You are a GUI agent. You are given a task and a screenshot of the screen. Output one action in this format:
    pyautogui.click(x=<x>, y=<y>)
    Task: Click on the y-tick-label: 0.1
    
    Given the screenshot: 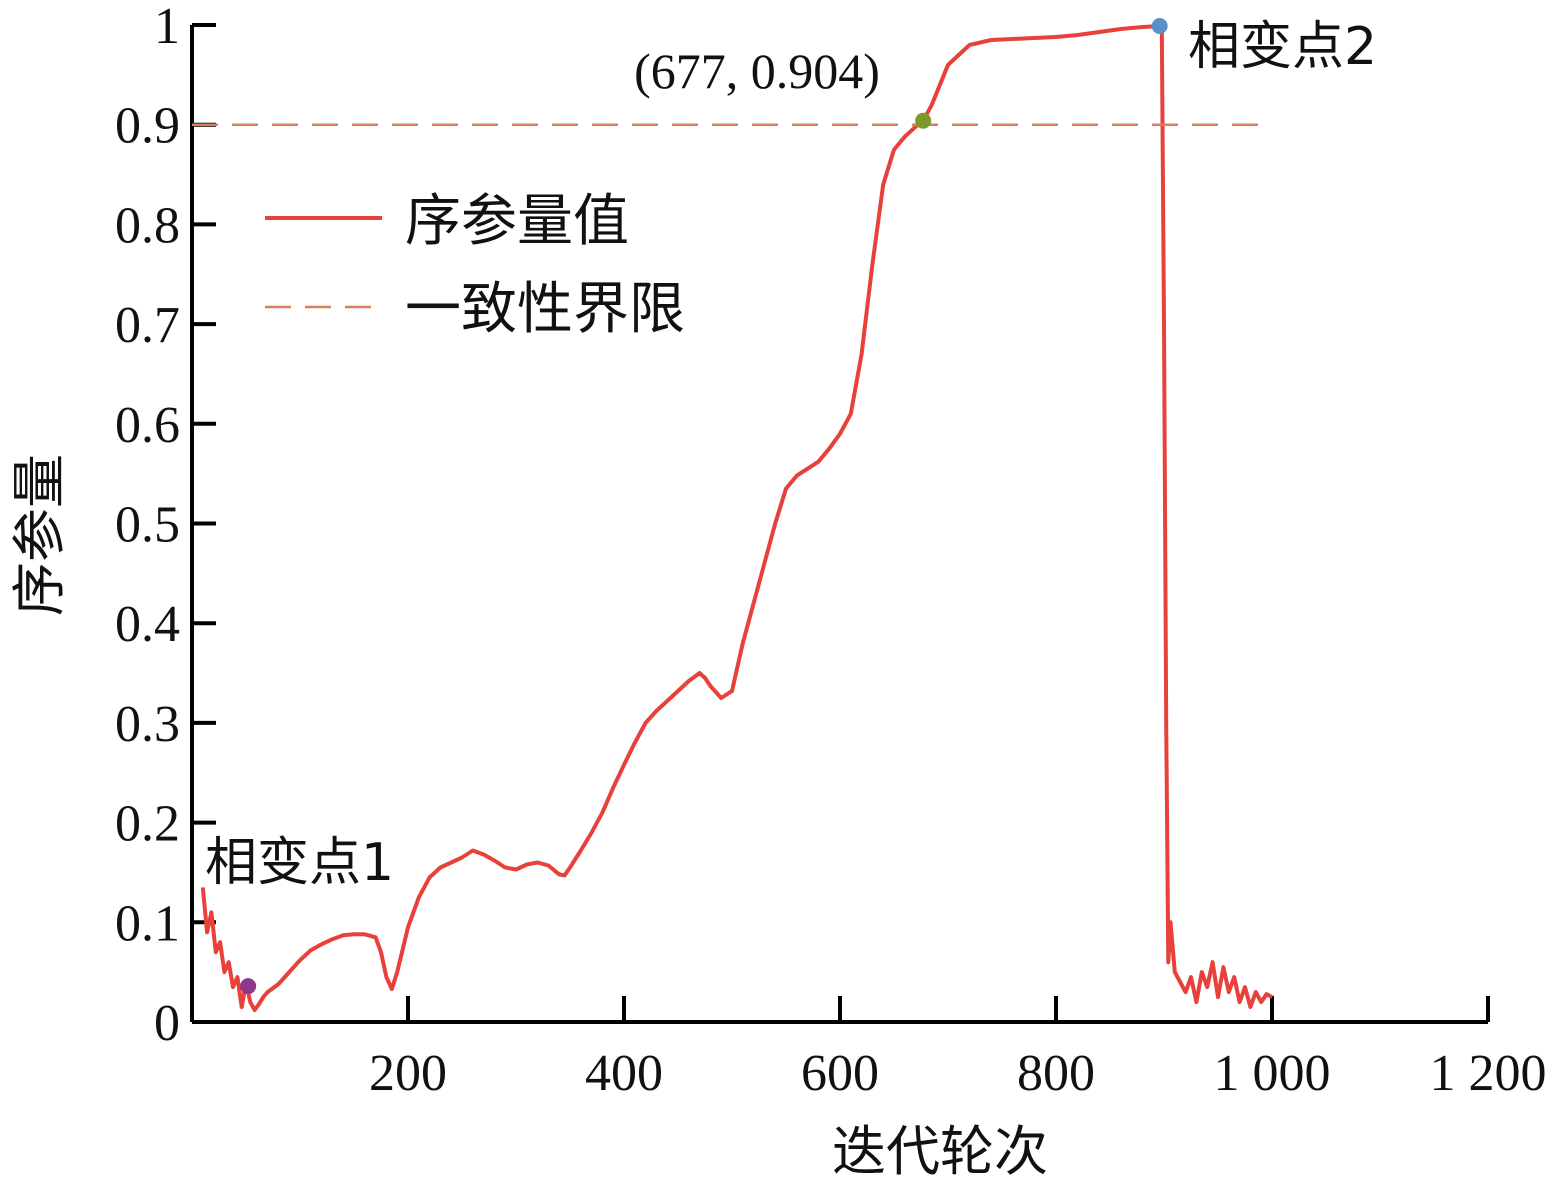 What is the action you would take?
    pyautogui.click(x=147, y=923)
    